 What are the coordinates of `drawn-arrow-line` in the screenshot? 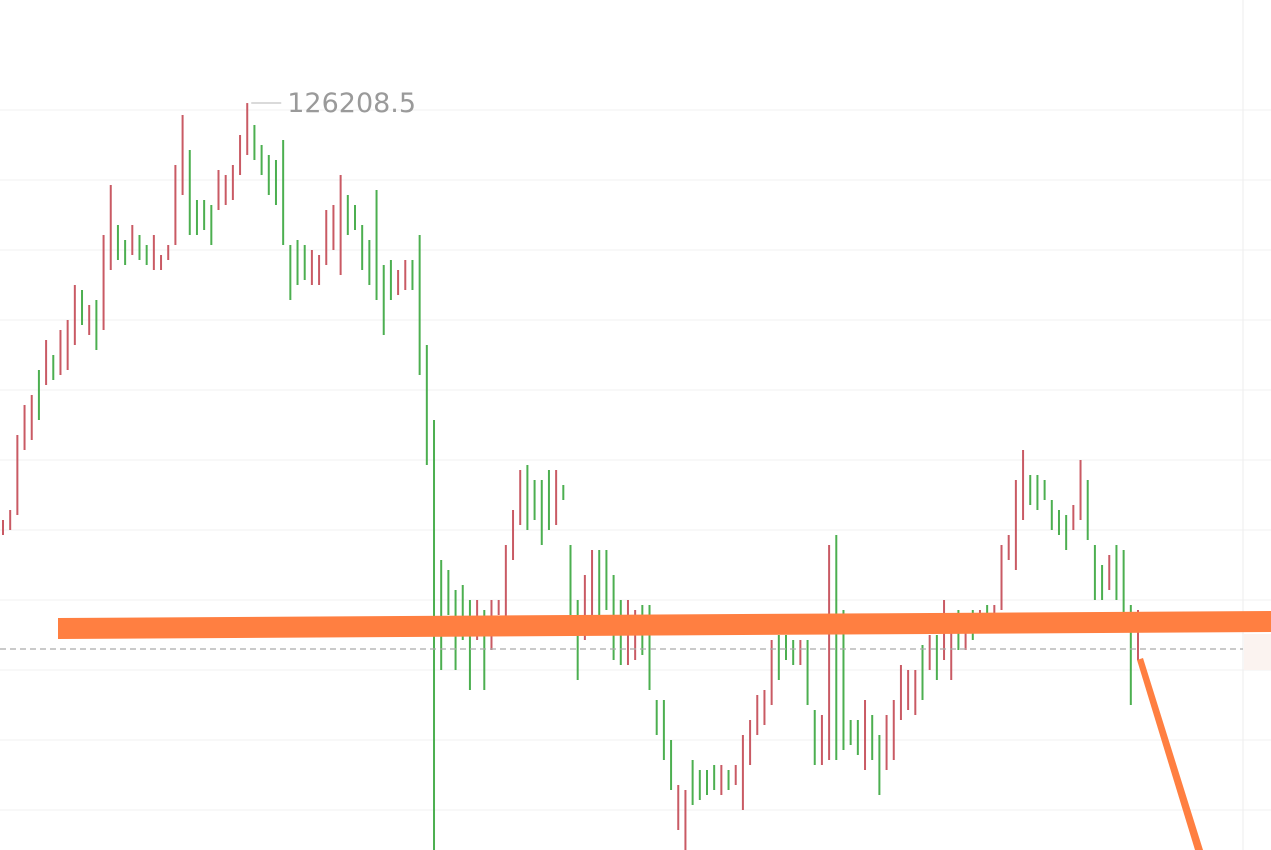 It's located at (1170, 754).